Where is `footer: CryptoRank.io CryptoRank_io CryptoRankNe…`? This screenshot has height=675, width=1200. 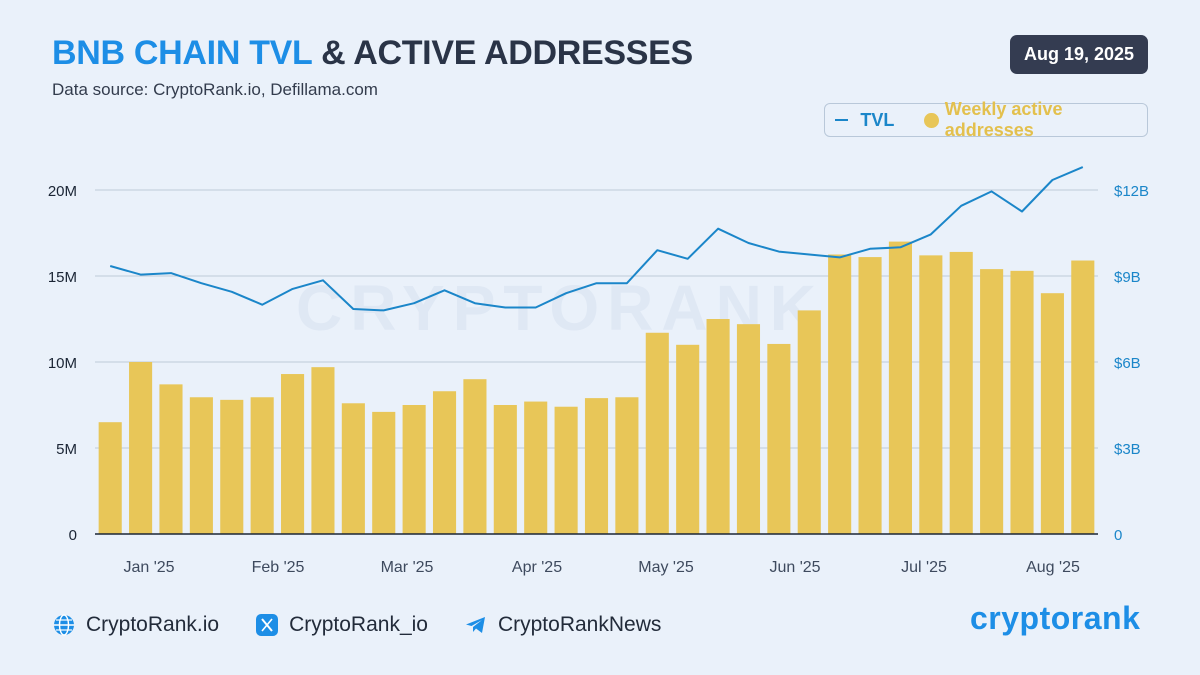
footer: CryptoRank.io CryptoRank_io CryptoRankNe… is located at coordinates (374, 625).